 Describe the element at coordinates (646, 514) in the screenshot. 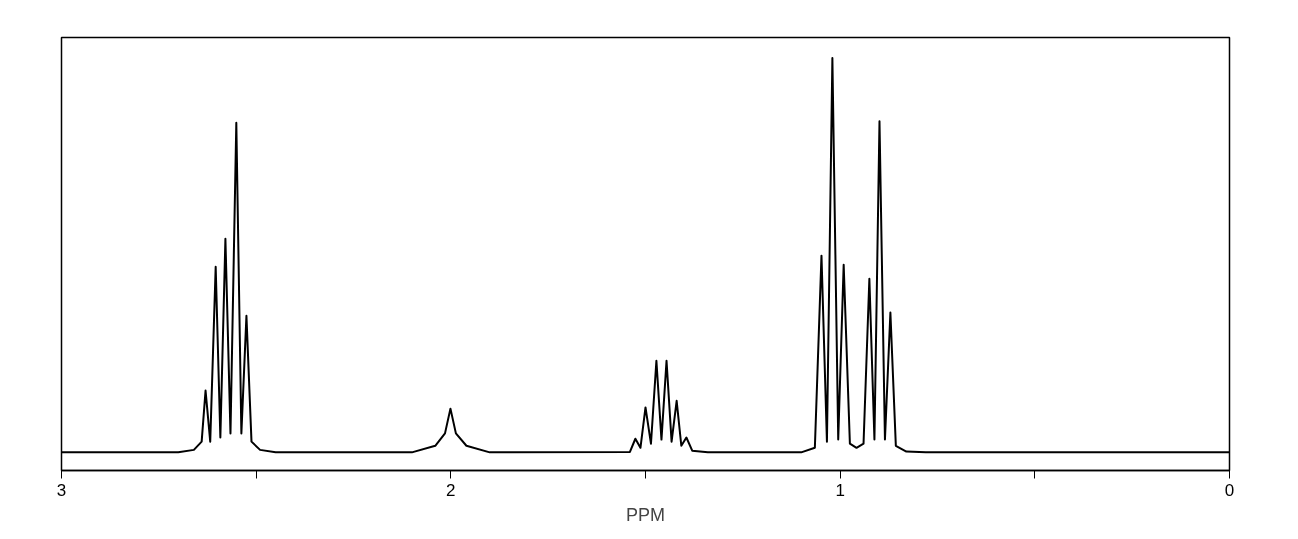

I see `x-axis-title: PPM` at that location.